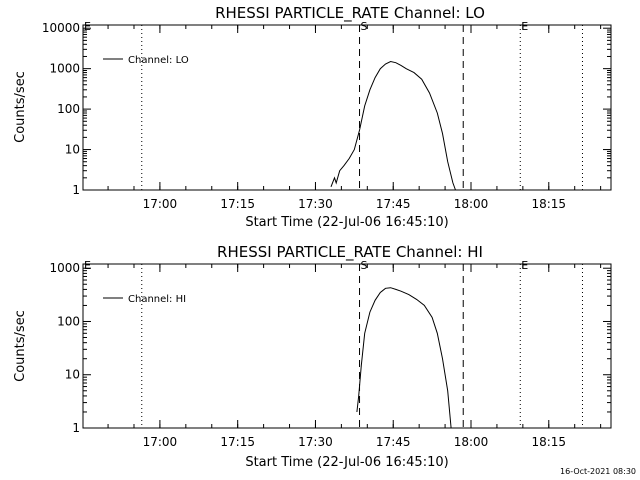  Describe the element at coordinates (157, 299) in the screenshot. I see `legend-entry: Channel: HI` at that location.